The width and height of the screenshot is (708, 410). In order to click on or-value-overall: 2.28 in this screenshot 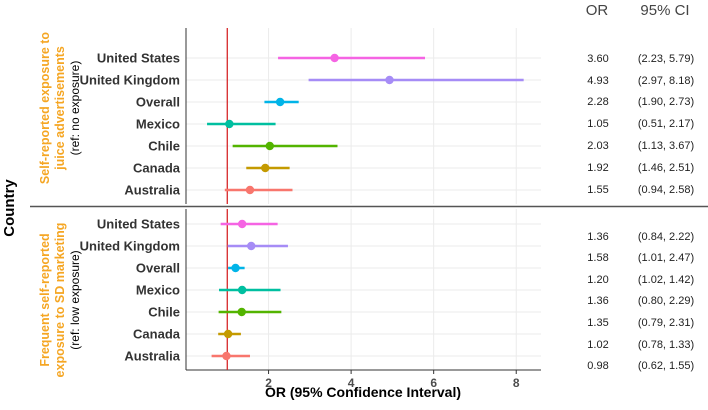, I will do `click(597, 102)`.